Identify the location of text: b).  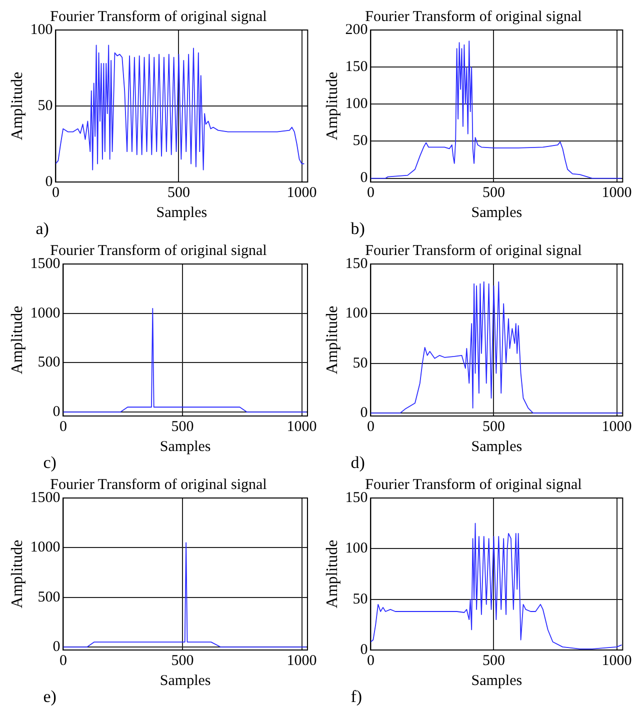
(357, 228).